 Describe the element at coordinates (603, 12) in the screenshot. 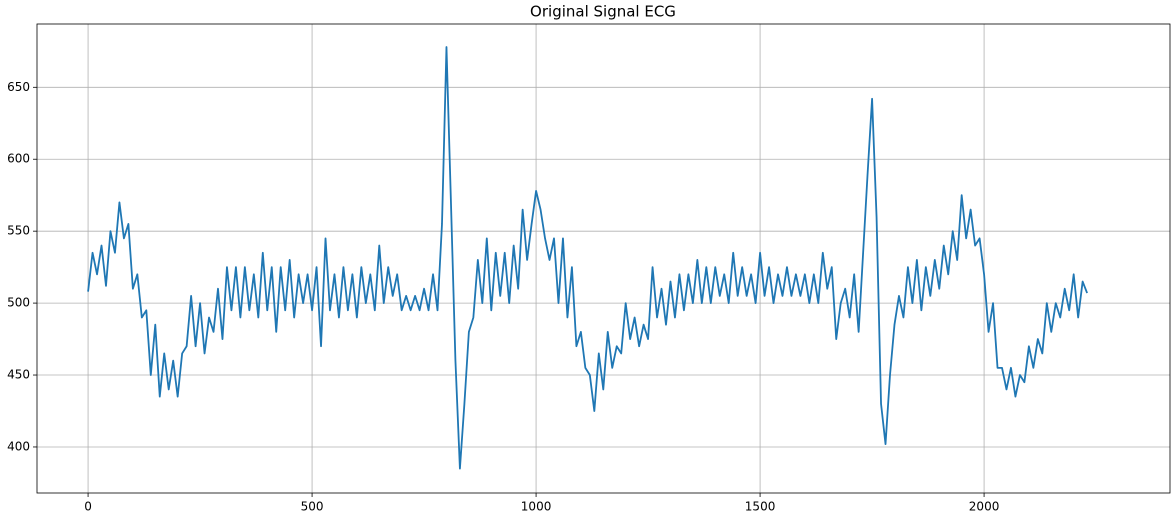

I see `chart-title: Original Signal ECG` at that location.